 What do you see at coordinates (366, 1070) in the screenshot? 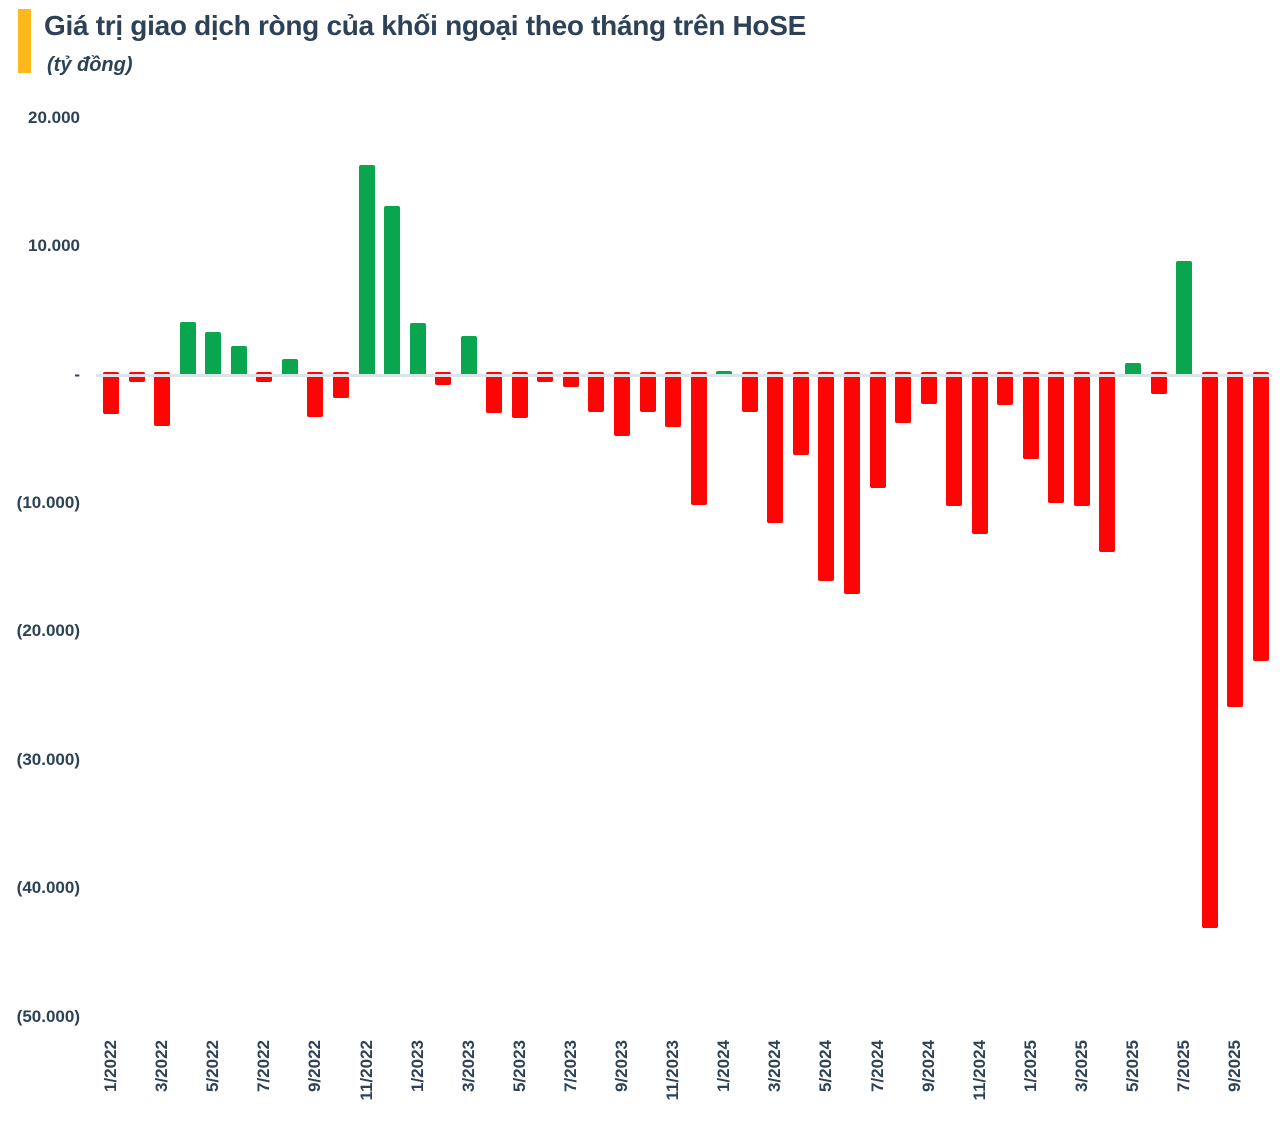
I see `x-tick-label: 11/2022` at bounding box center [366, 1070].